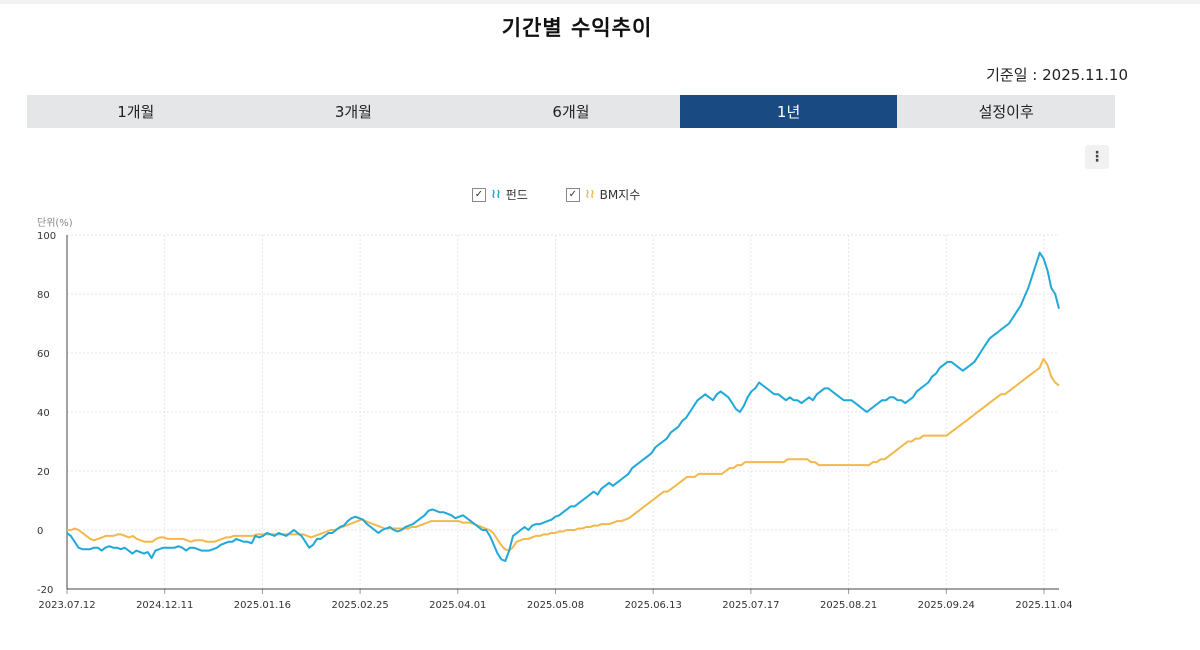 The width and height of the screenshot is (1200, 650). I want to click on tab-3-months: 3개월, so click(353, 112).